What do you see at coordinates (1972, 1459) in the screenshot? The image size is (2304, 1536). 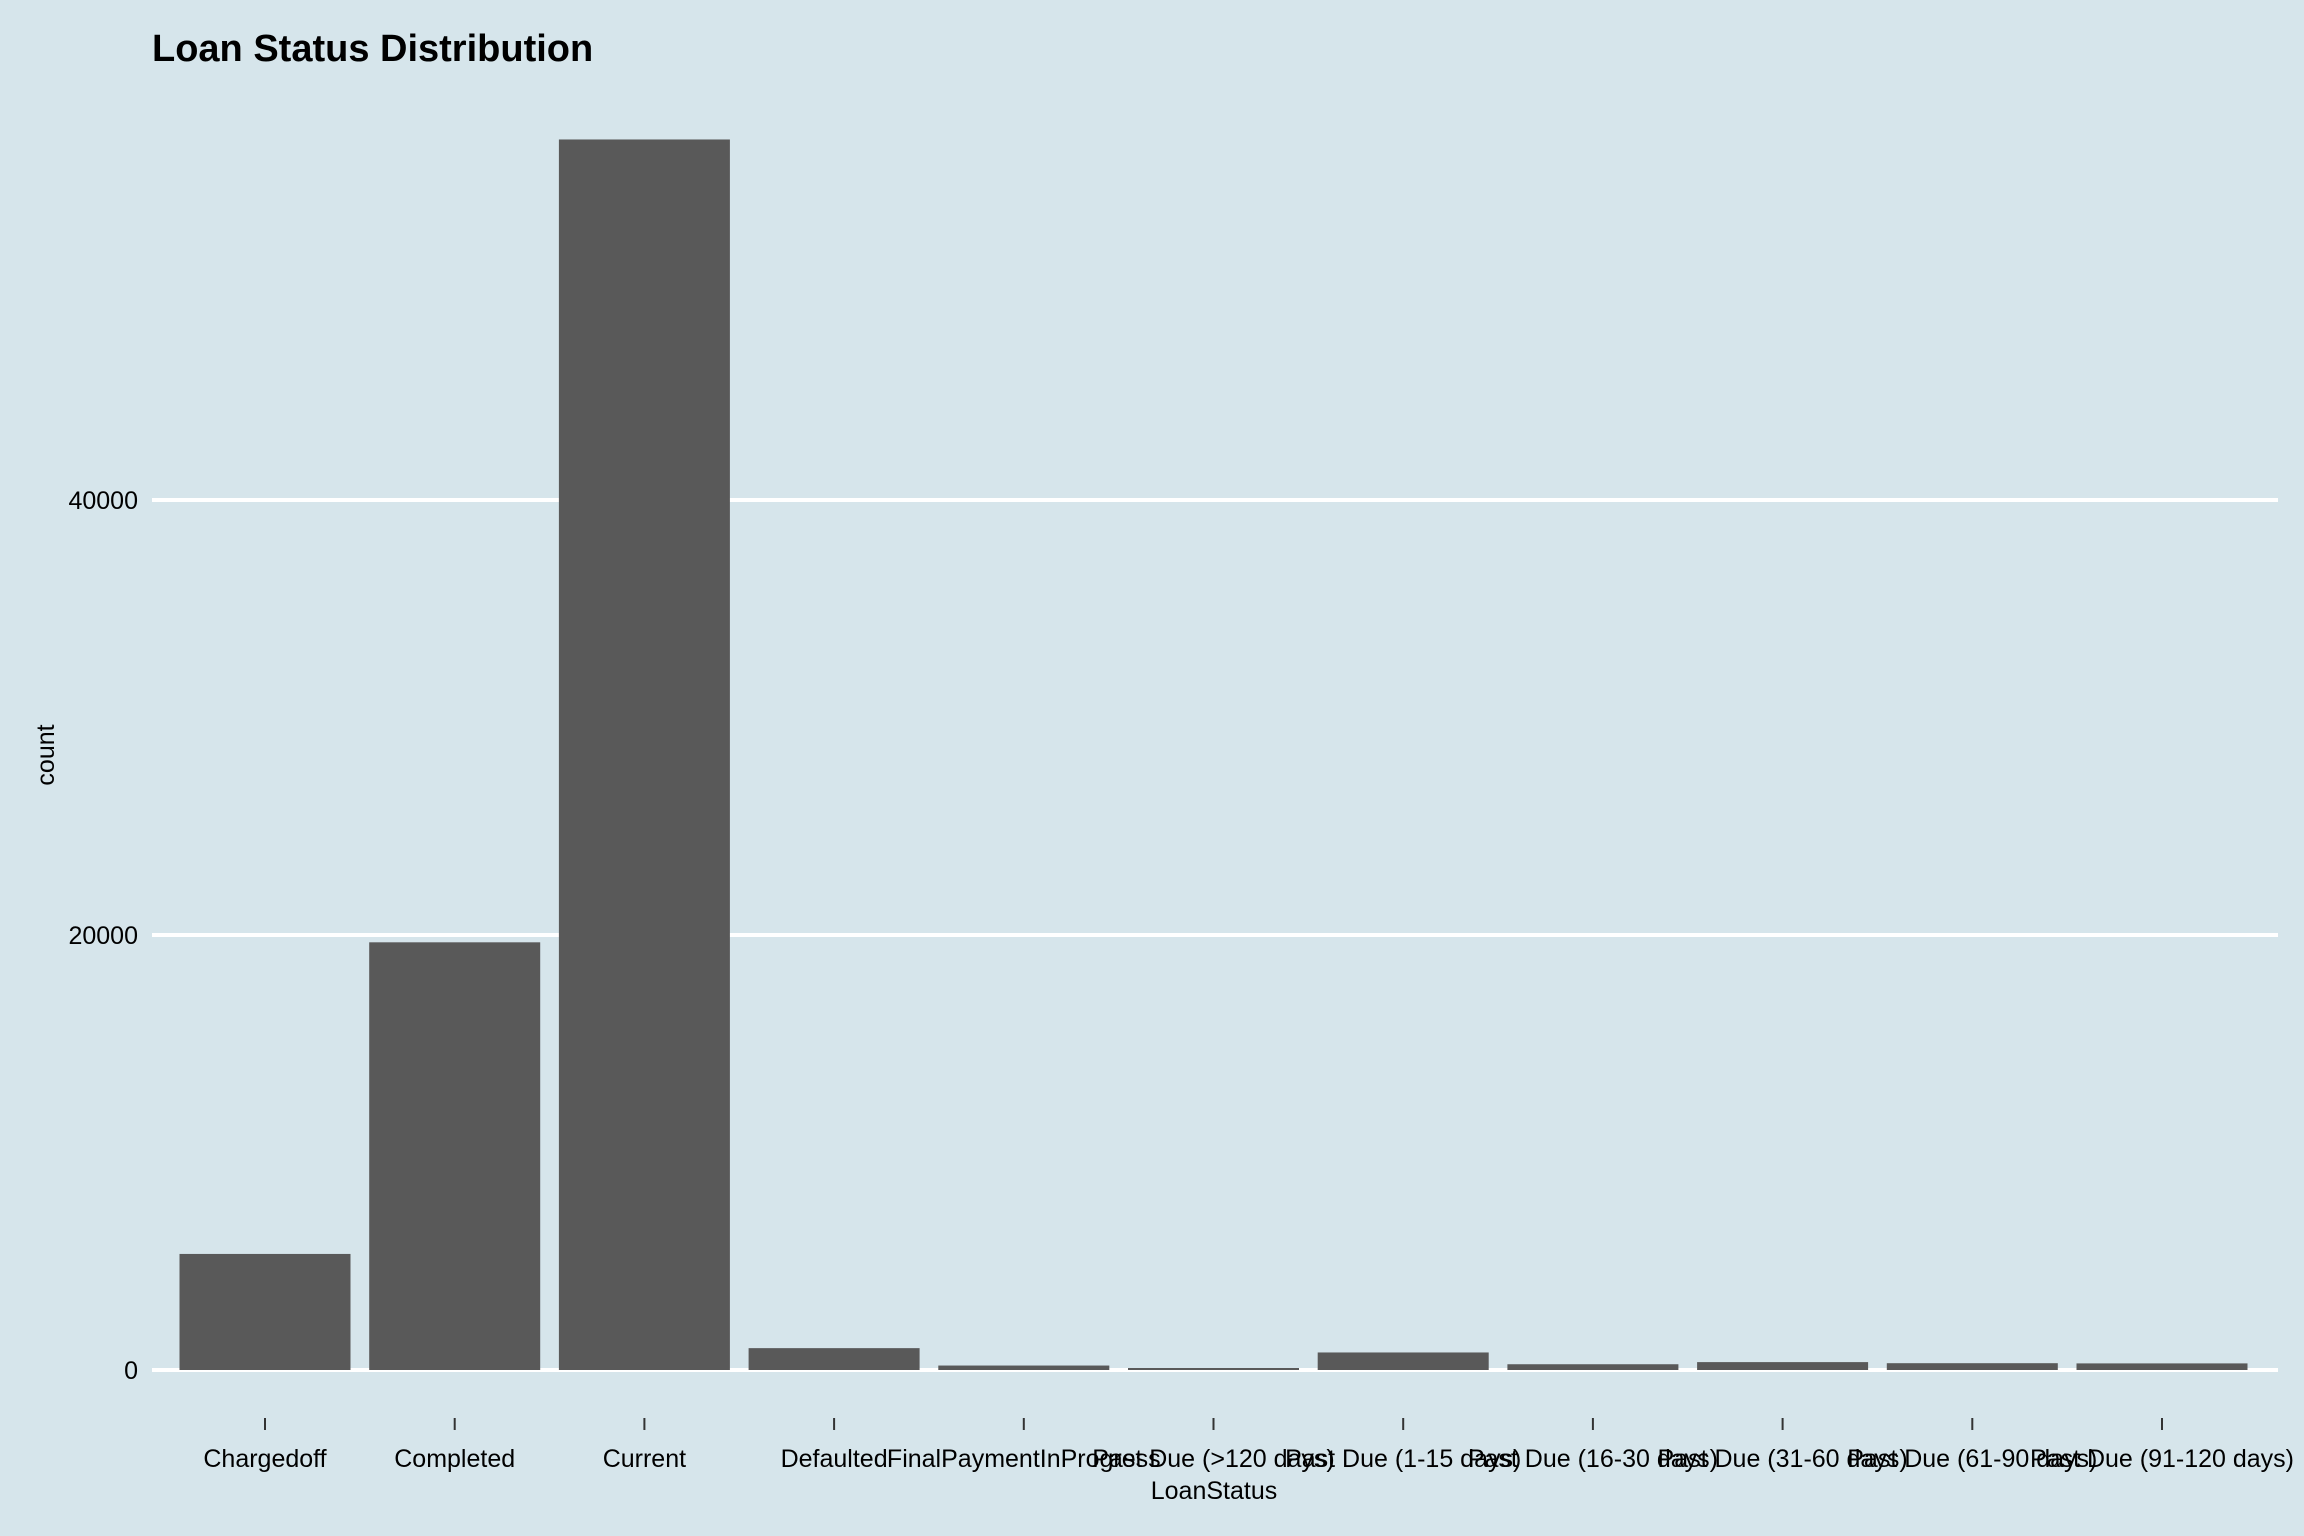 I see `x-tick-label-past-due-61-90-days: Past Due (61-90 days)` at bounding box center [1972, 1459].